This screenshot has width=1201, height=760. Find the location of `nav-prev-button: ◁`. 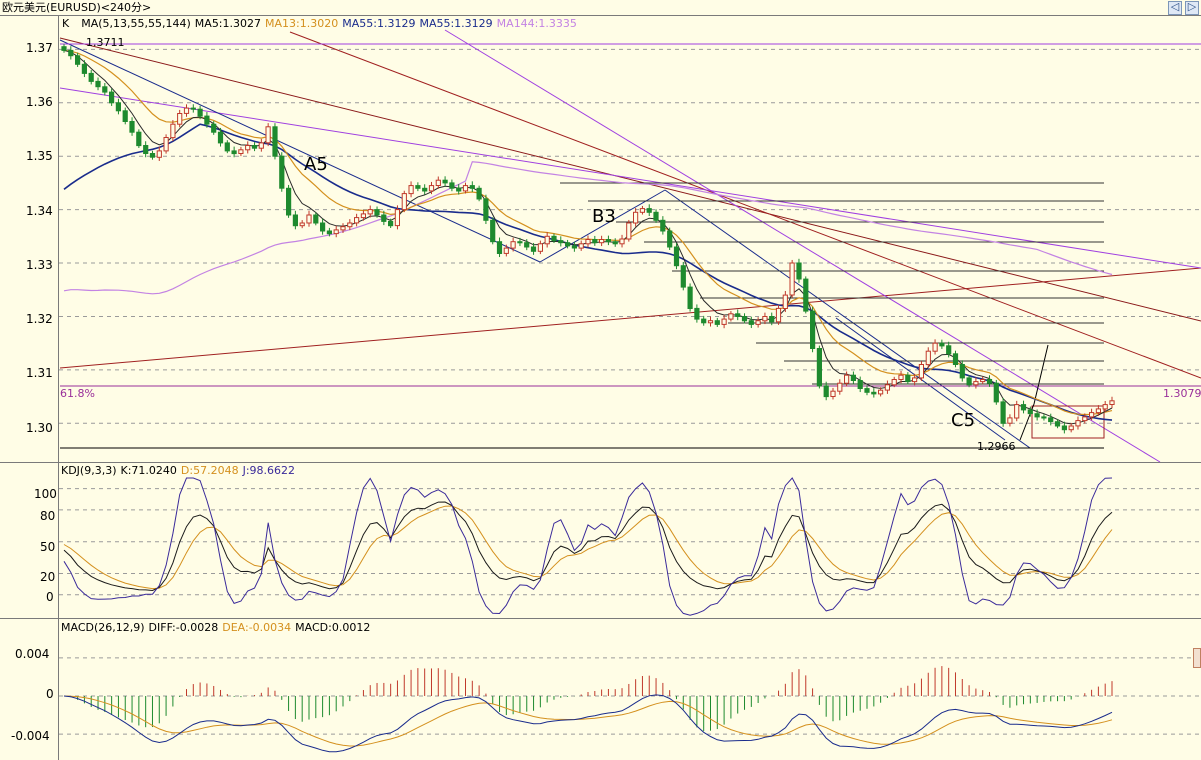

nav-prev-button: ◁ is located at coordinates (1175, 7).